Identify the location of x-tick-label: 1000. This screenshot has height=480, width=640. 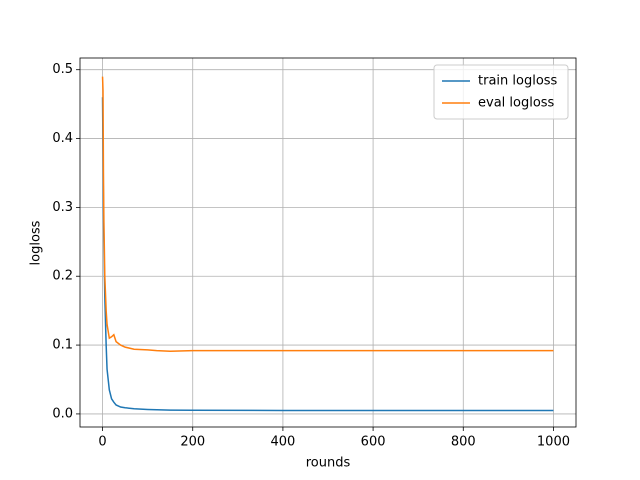
(553, 442).